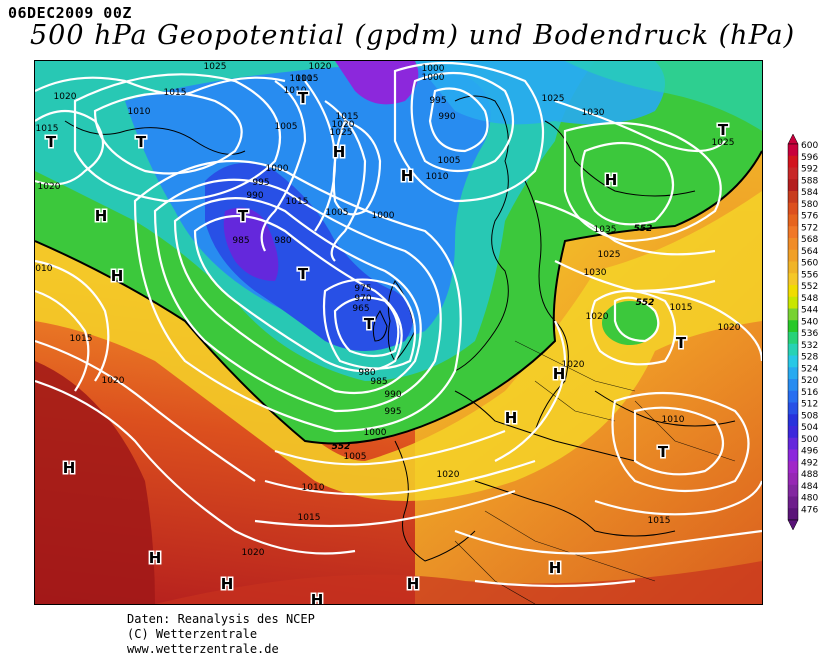  I want to click on pressure-label: 970, so click(362, 299).